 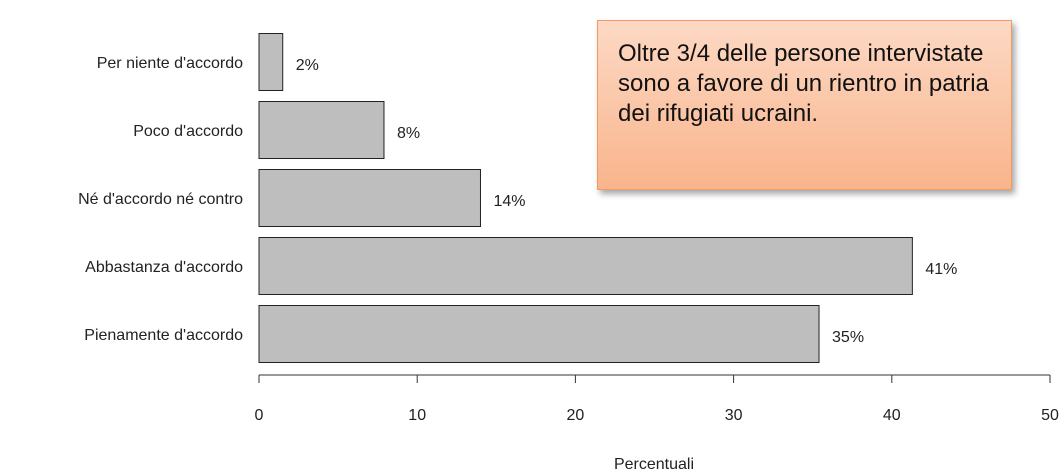 What do you see at coordinates (654, 464) in the screenshot?
I see `x-axis-label: Percentuali` at bounding box center [654, 464].